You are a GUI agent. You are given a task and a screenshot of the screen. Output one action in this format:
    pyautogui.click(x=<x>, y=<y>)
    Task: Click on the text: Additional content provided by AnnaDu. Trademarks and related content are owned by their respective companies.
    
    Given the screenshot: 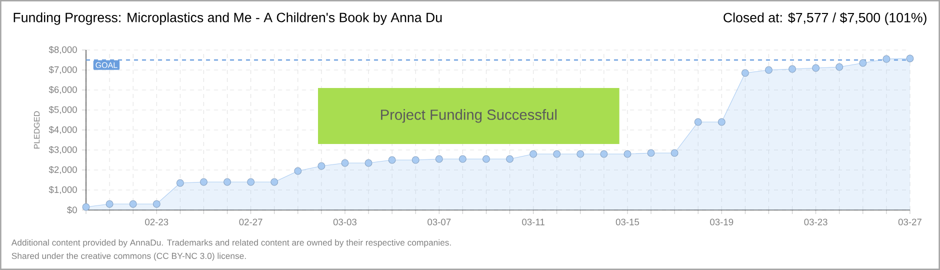 What is the action you would take?
    pyautogui.click(x=231, y=243)
    